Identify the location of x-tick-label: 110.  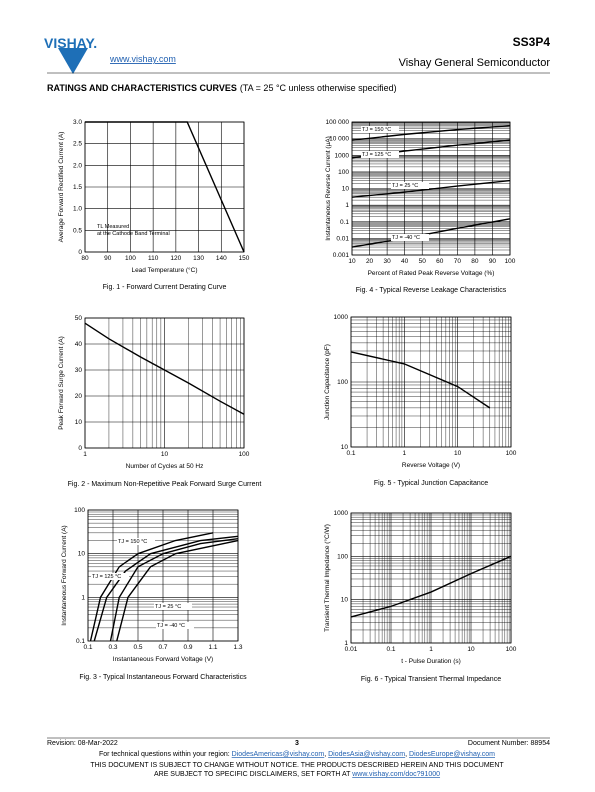
(153, 258).